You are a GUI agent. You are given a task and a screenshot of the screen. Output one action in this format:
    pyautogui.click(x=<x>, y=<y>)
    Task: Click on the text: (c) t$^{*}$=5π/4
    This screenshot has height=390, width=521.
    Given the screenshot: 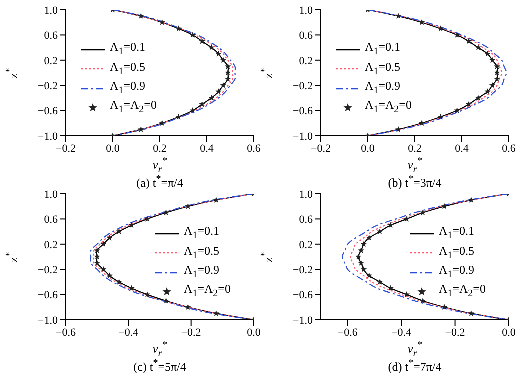 What is the action you would take?
    pyautogui.click(x=160, y=366)
    